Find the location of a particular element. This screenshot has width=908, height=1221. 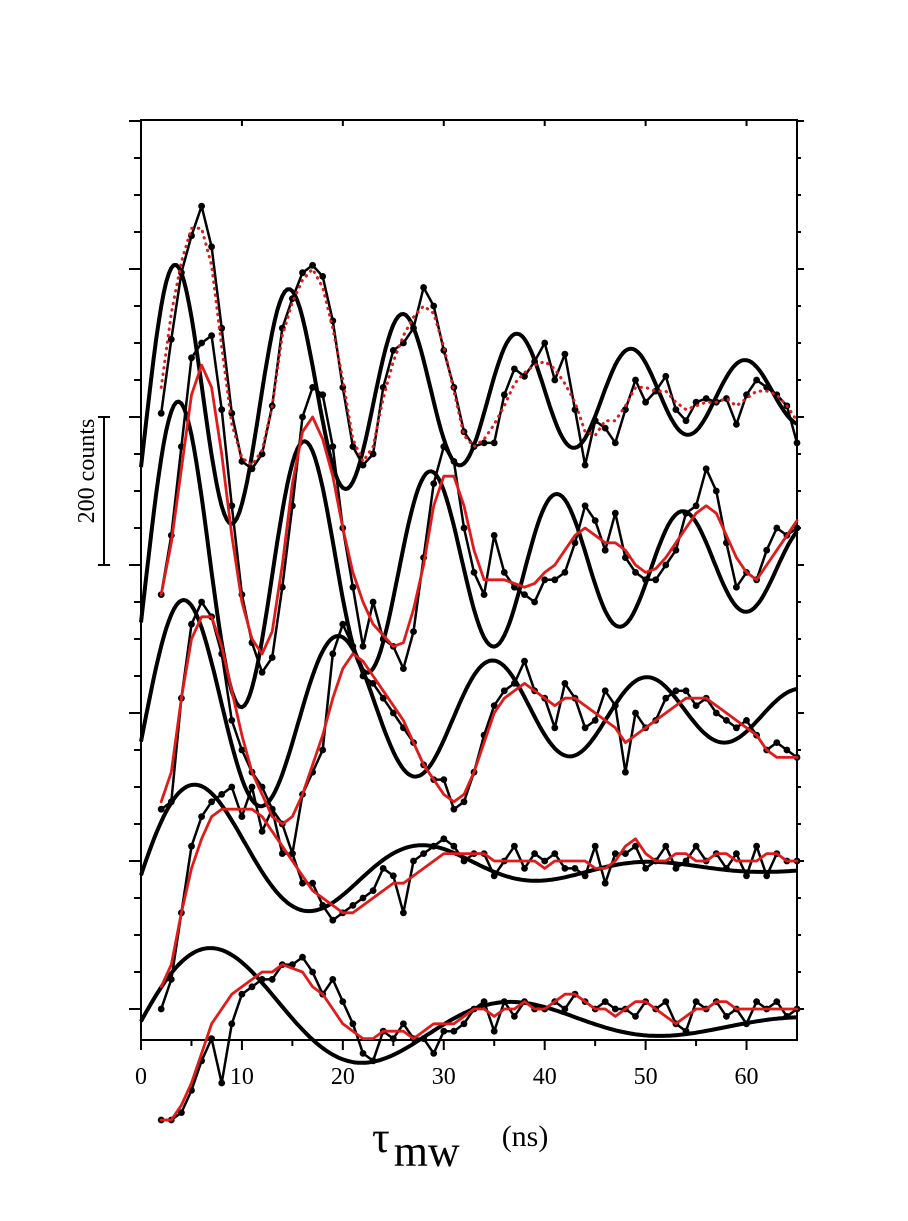

x-tick-label: 30 is located at coordinates (444, 1077).